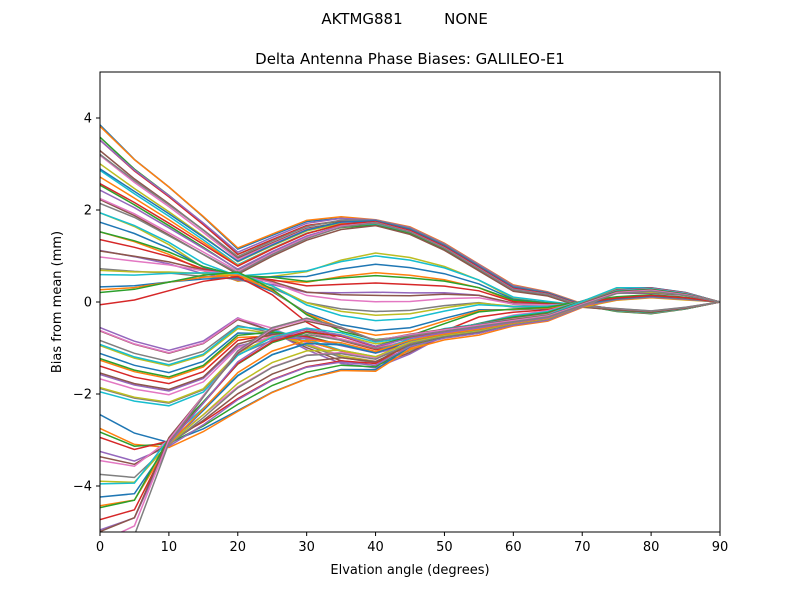  I want to click on x-tick-label: 10, so click(169, 547).